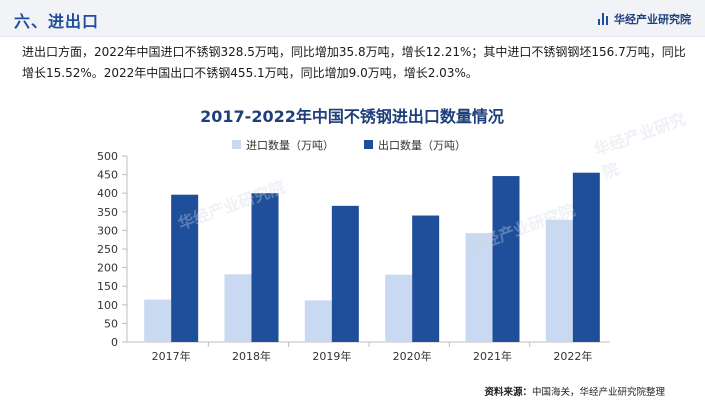  I want to click on y-tick-label: 50, so click(111, 323).